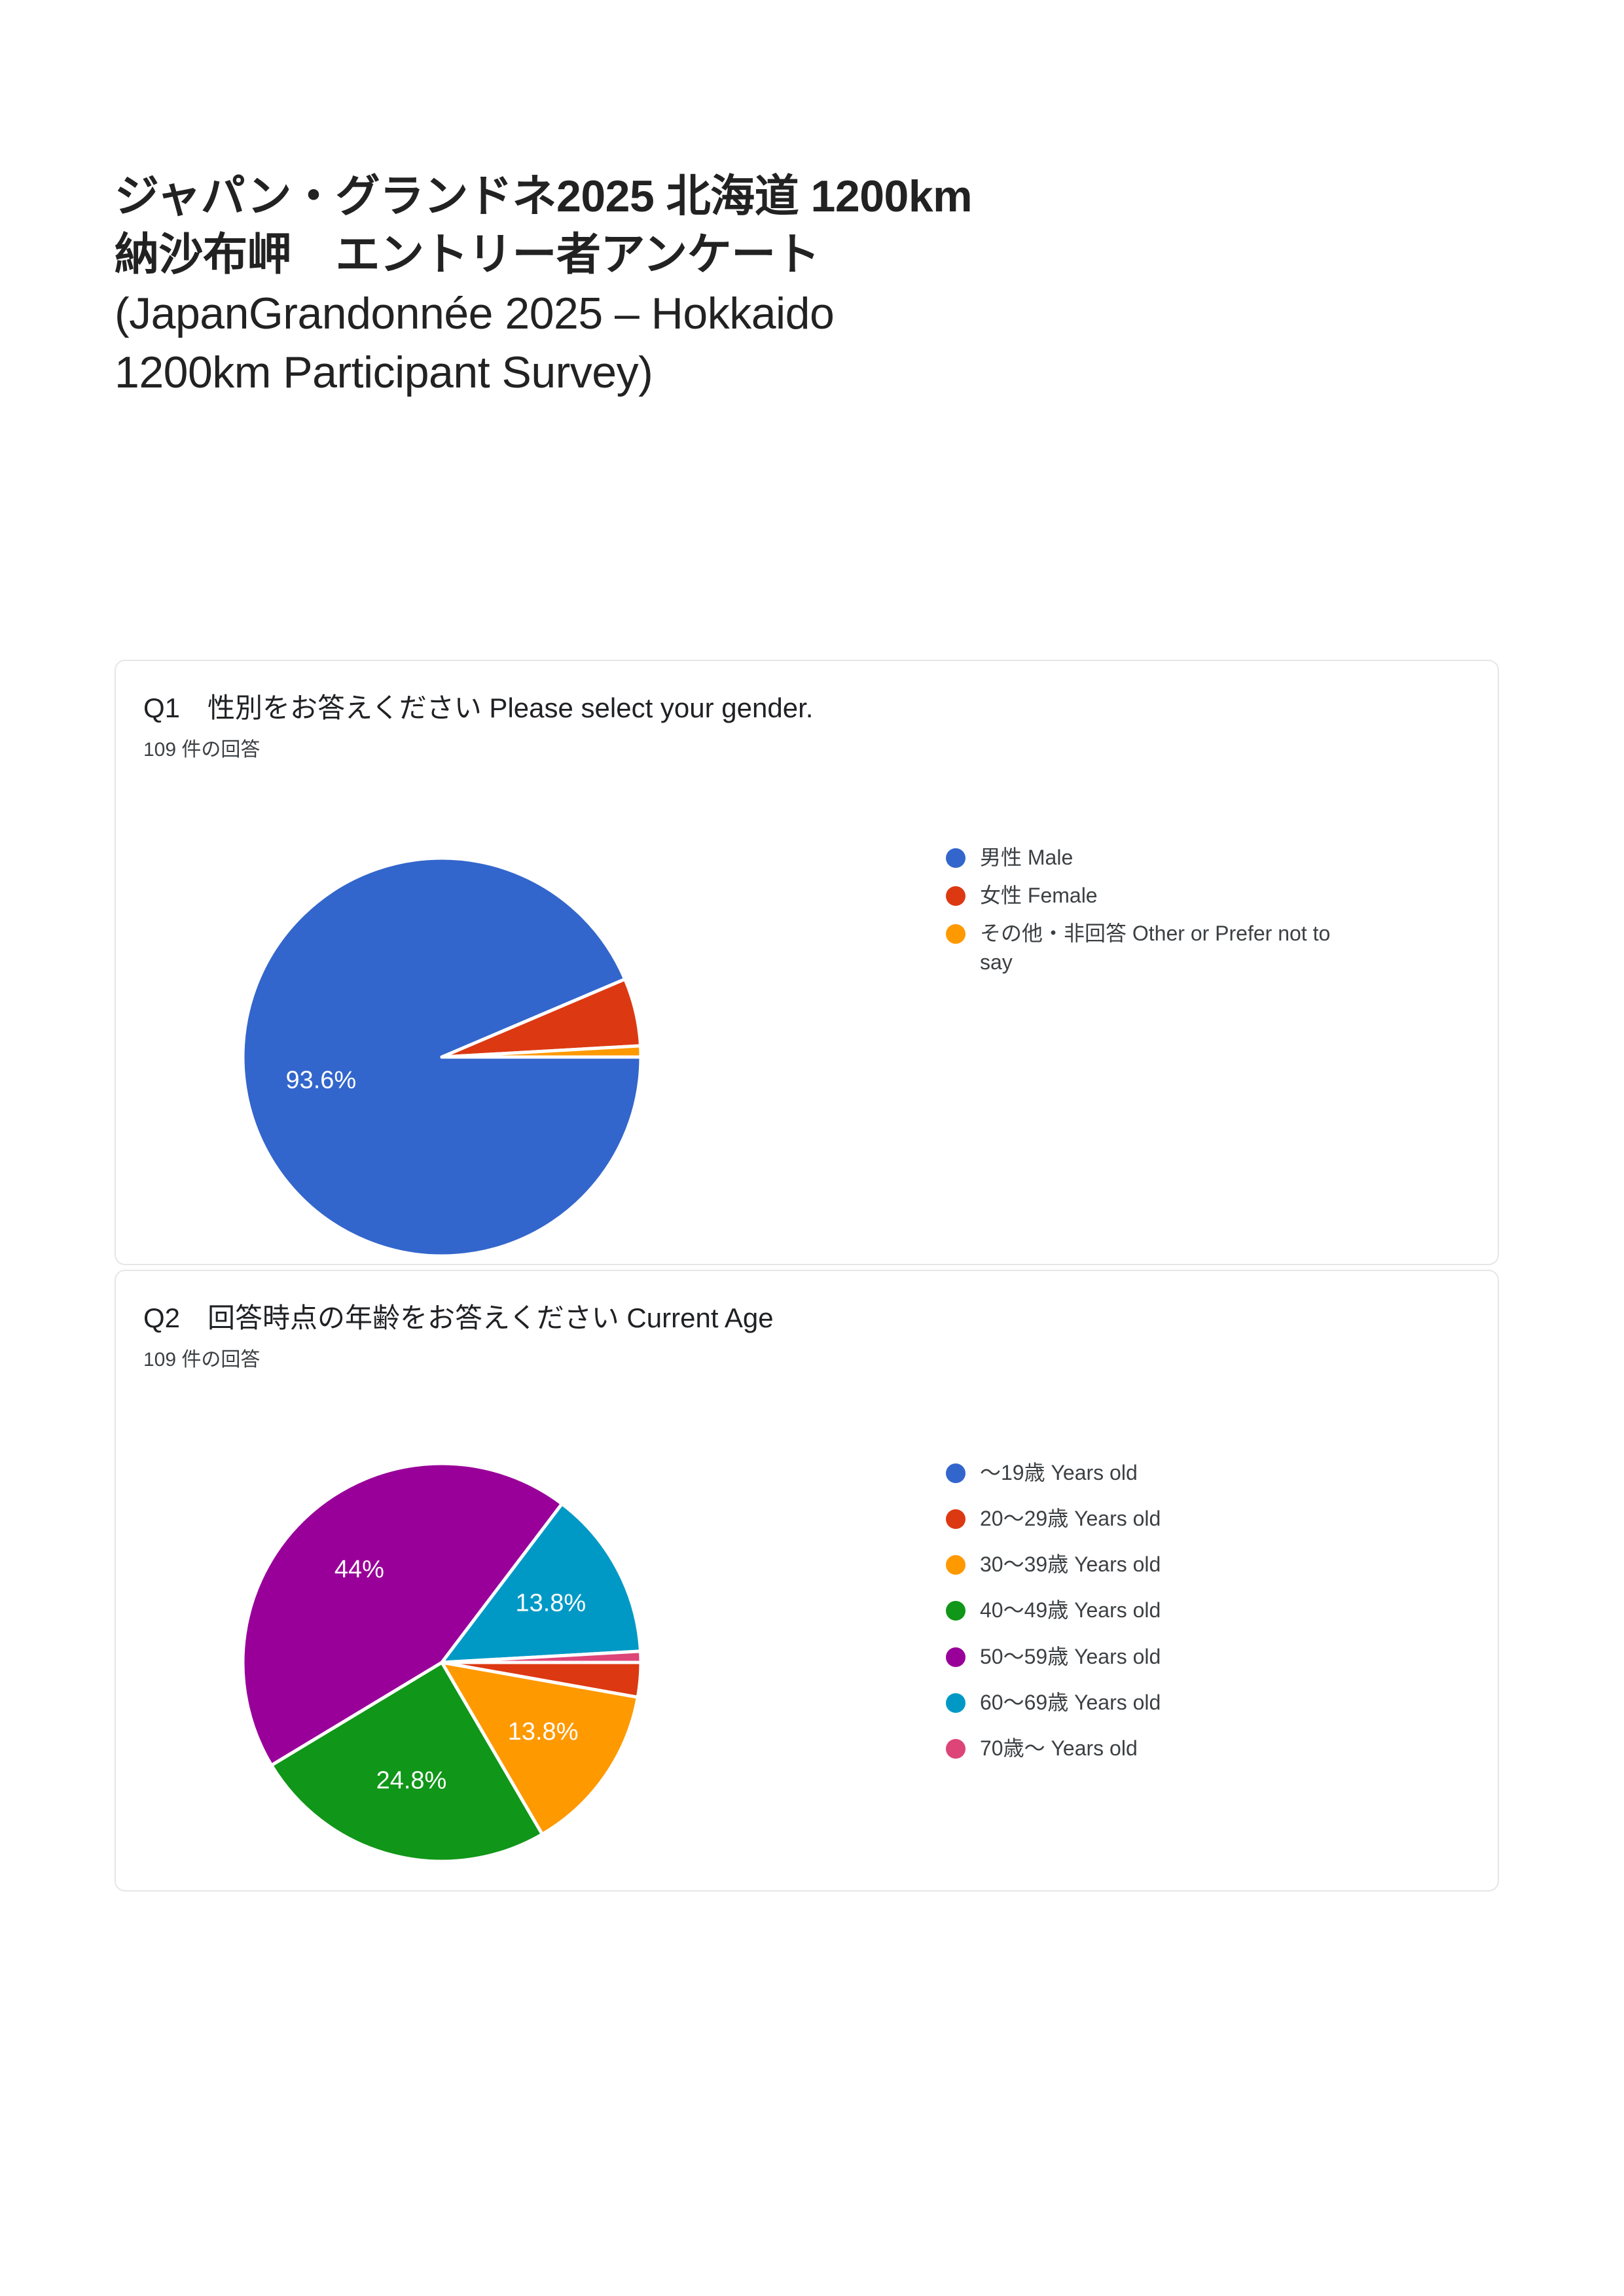 This screenshot has height=2296, width=1624. Describe the element at coordinates (544, 196) in the screenshot. I see `page-title-line-1: ジャパン・グランドネ2025 北海道 1200km` at that location.